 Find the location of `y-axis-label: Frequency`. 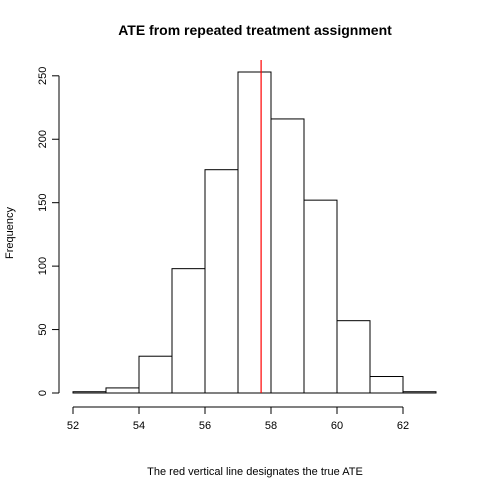

y-axis-label: Frequency is located at coordinates (10, 233).